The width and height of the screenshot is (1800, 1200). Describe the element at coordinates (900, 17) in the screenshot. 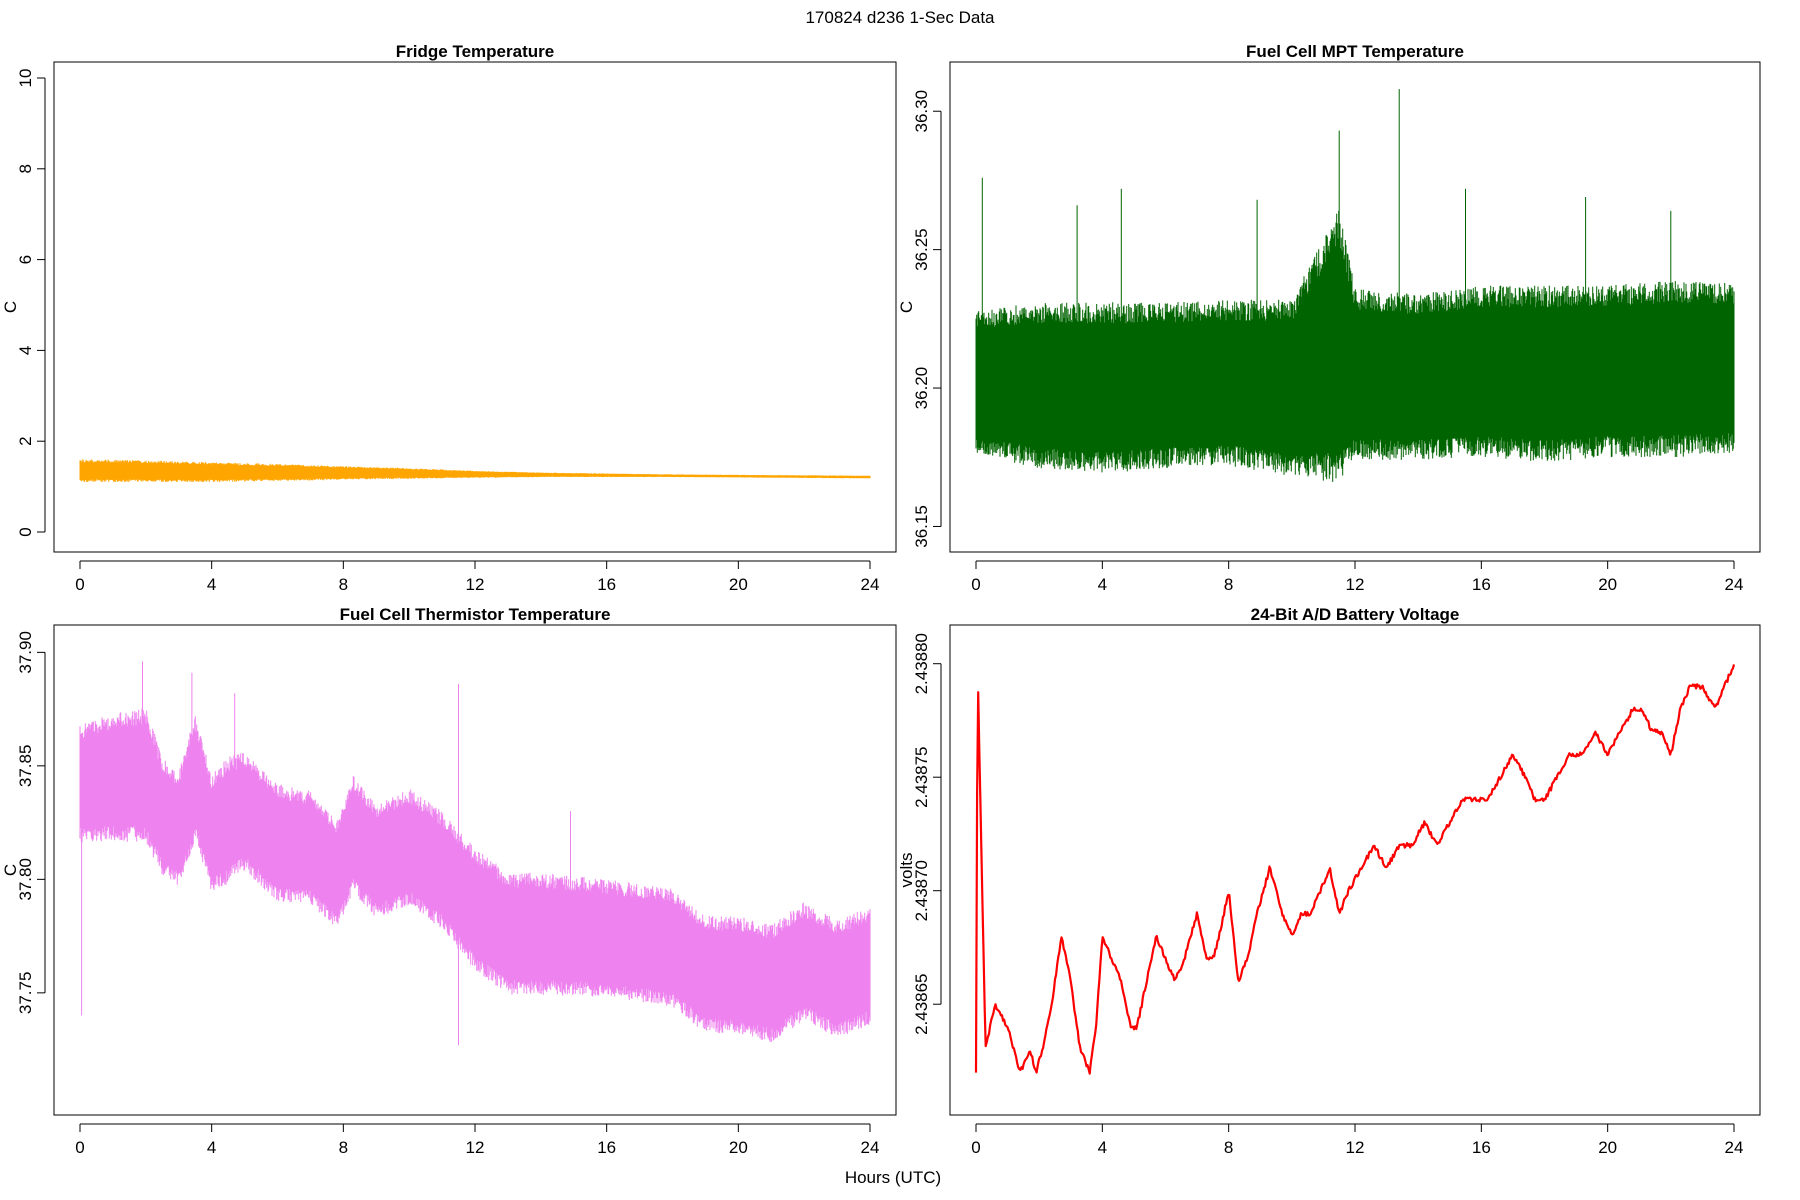

I see `figure-title: 170824 d236 1-Sec Data` at that location.